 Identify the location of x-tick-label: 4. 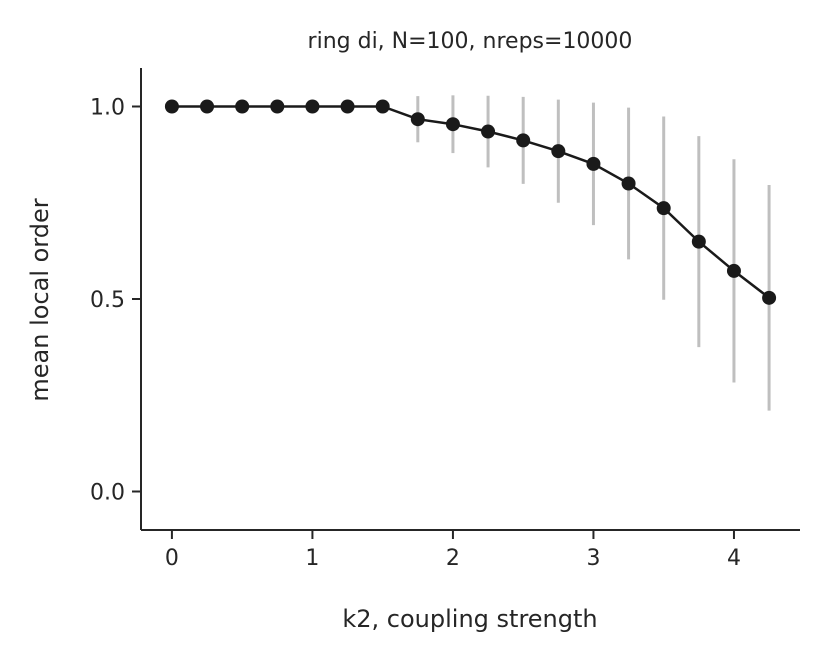
(734, 558).